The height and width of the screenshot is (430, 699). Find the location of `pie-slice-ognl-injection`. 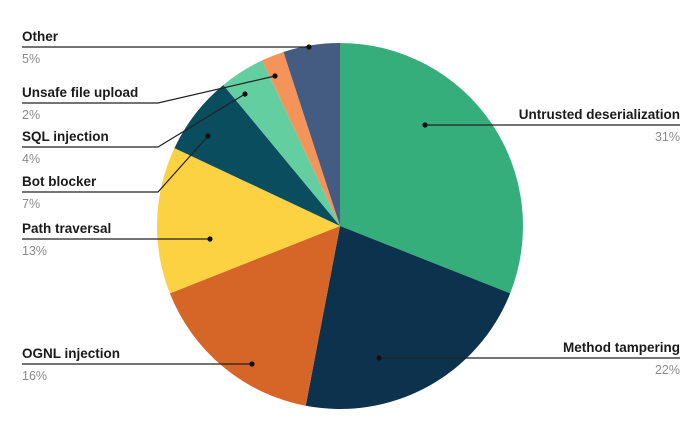

pie-slice-ognl-injection is located at coordinates (254, 316).